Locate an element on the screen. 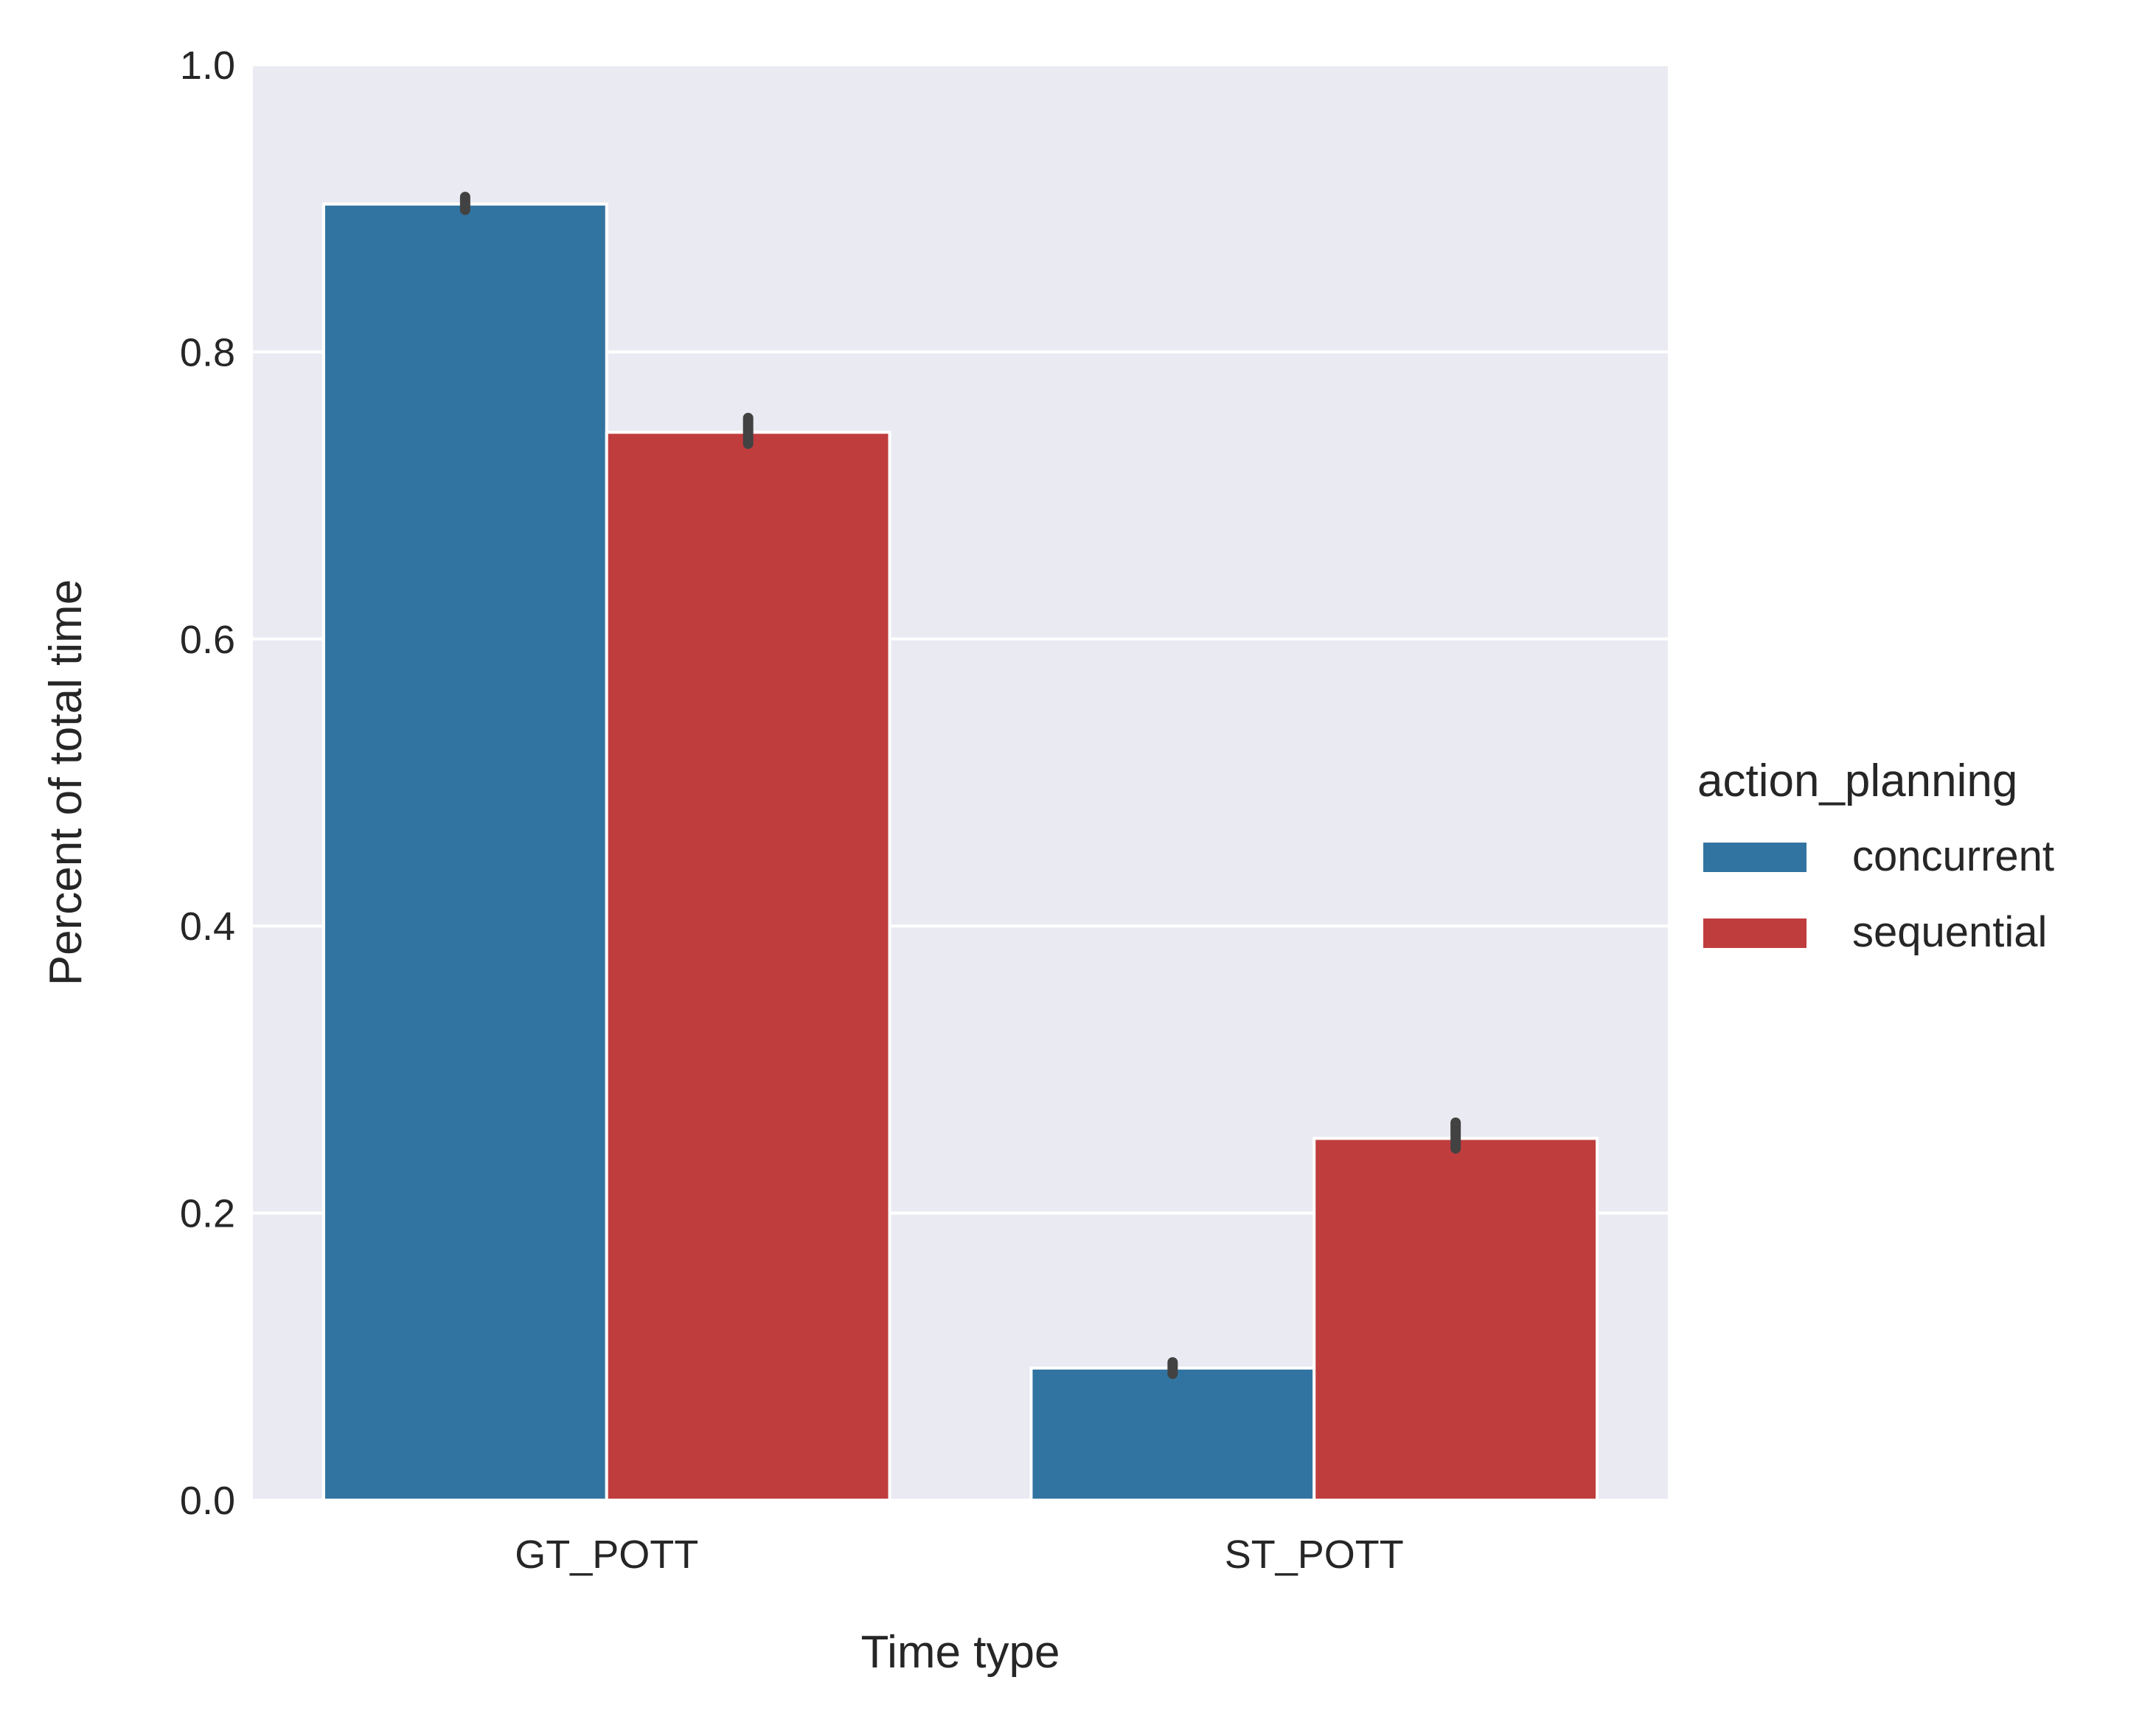  y-tick-label: 0.4 is located at coordinates (207, 926).